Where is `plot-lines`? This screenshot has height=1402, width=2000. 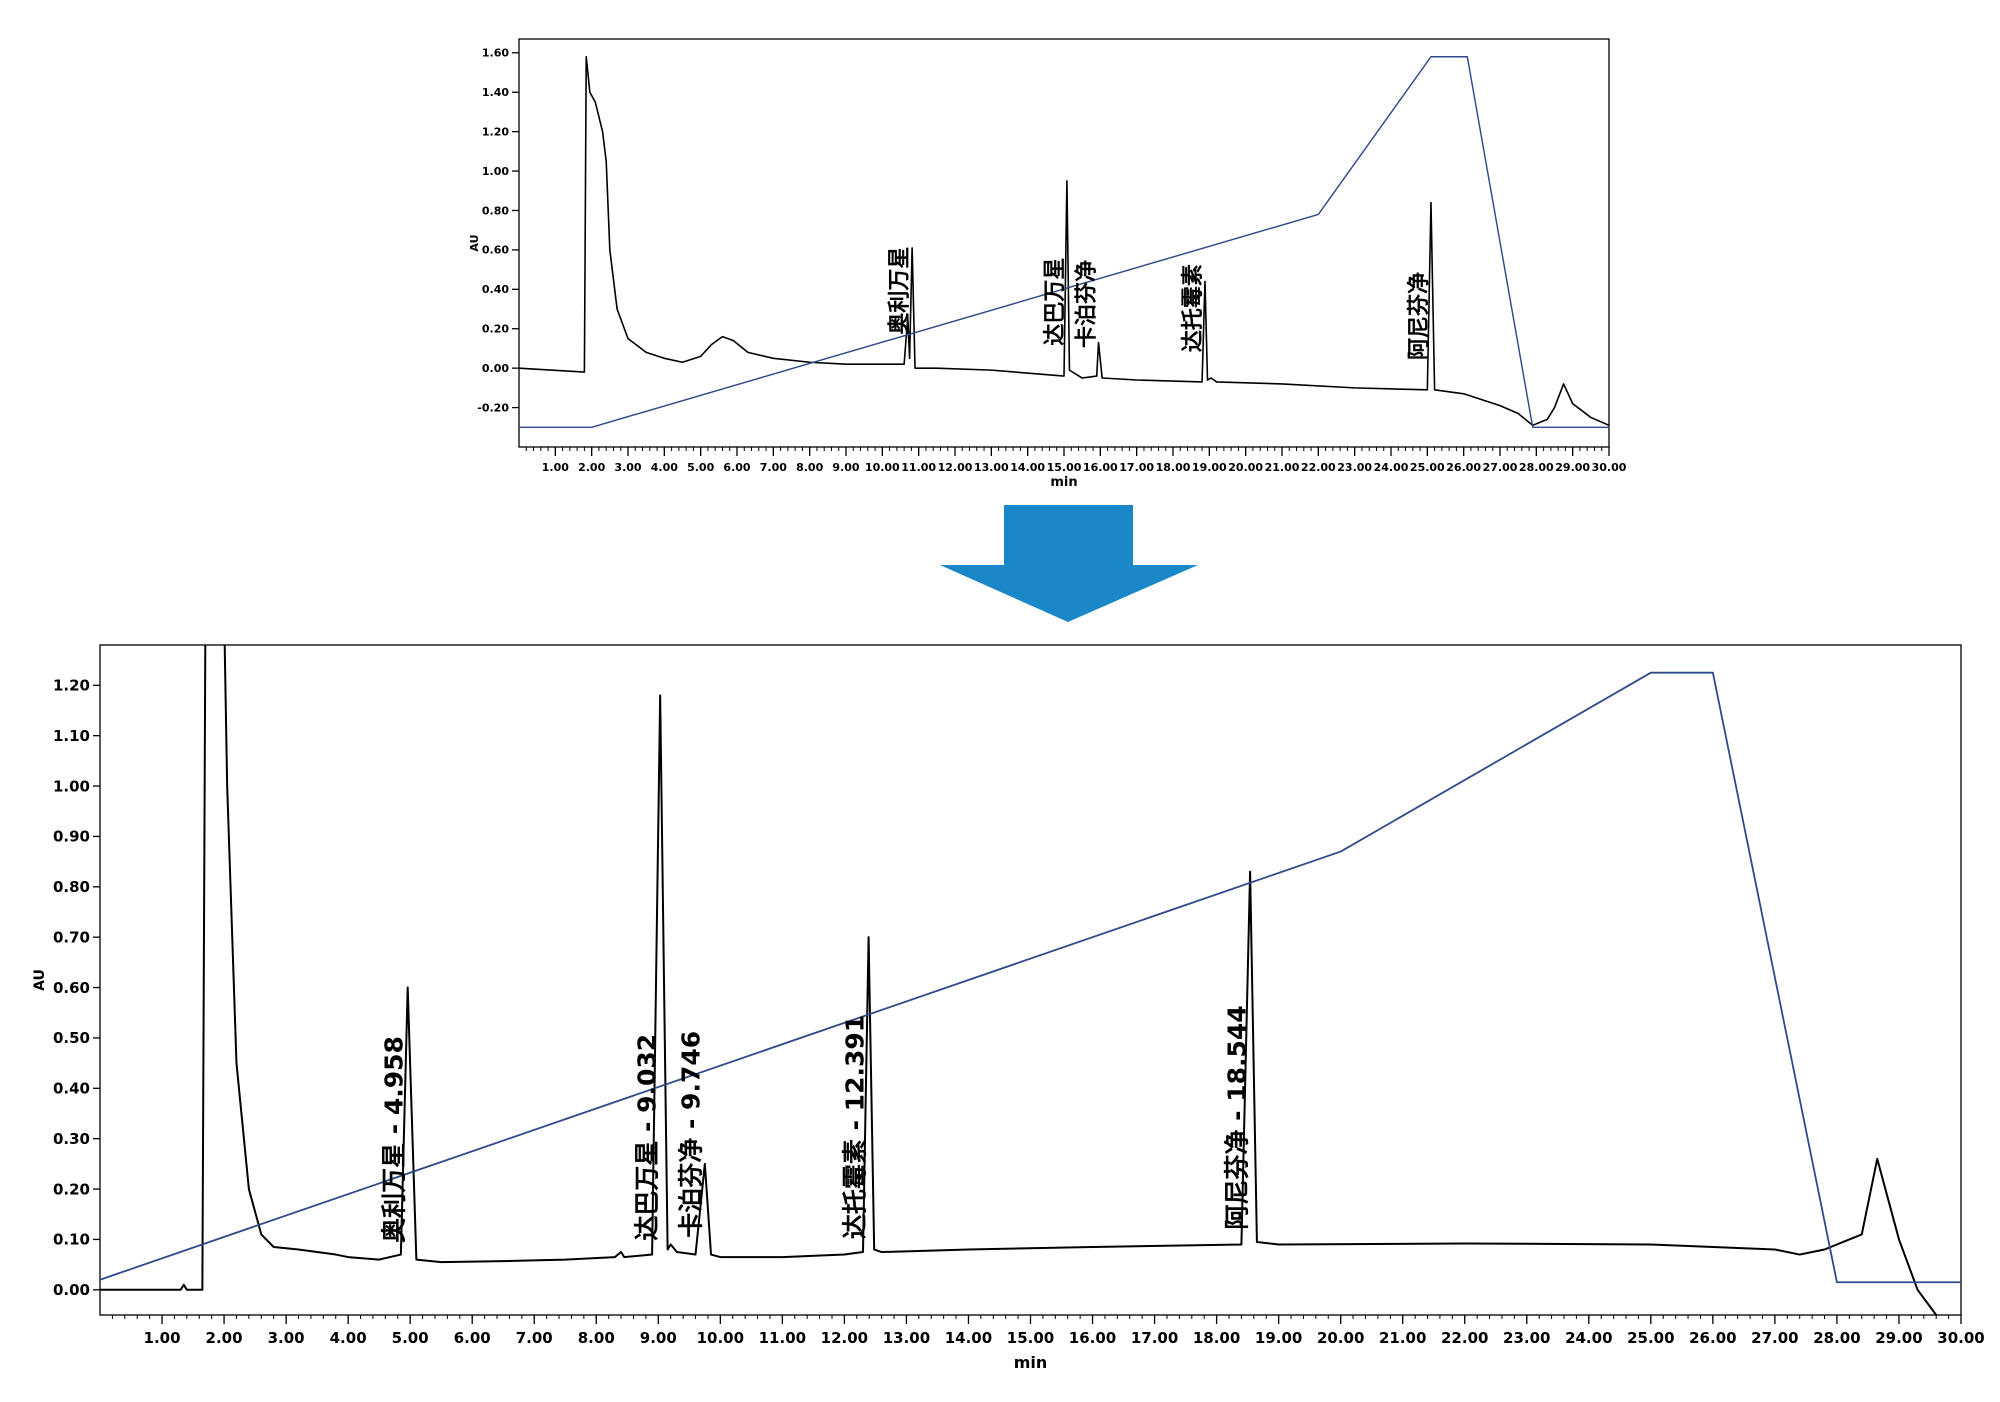 plot-lines is located at coordinates (1064, 242).